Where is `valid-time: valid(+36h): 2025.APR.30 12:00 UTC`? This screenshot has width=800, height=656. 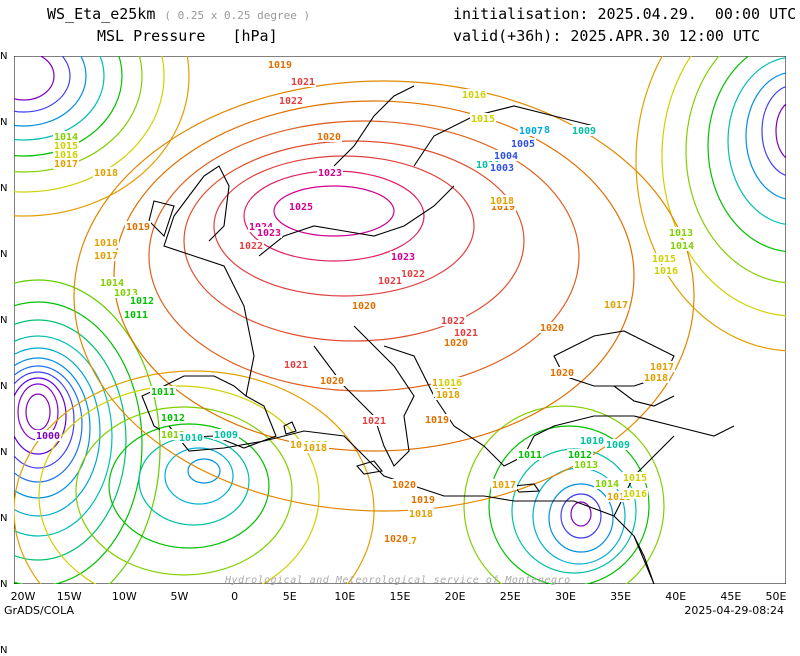 valid-time: valid(+36h): 2025.APR.30 12:00 UTC is located at coordinates (607, 36).